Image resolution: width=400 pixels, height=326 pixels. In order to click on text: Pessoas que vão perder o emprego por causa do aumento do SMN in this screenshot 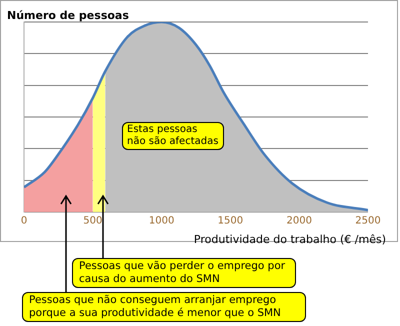, I will do `click(184, 273)`.